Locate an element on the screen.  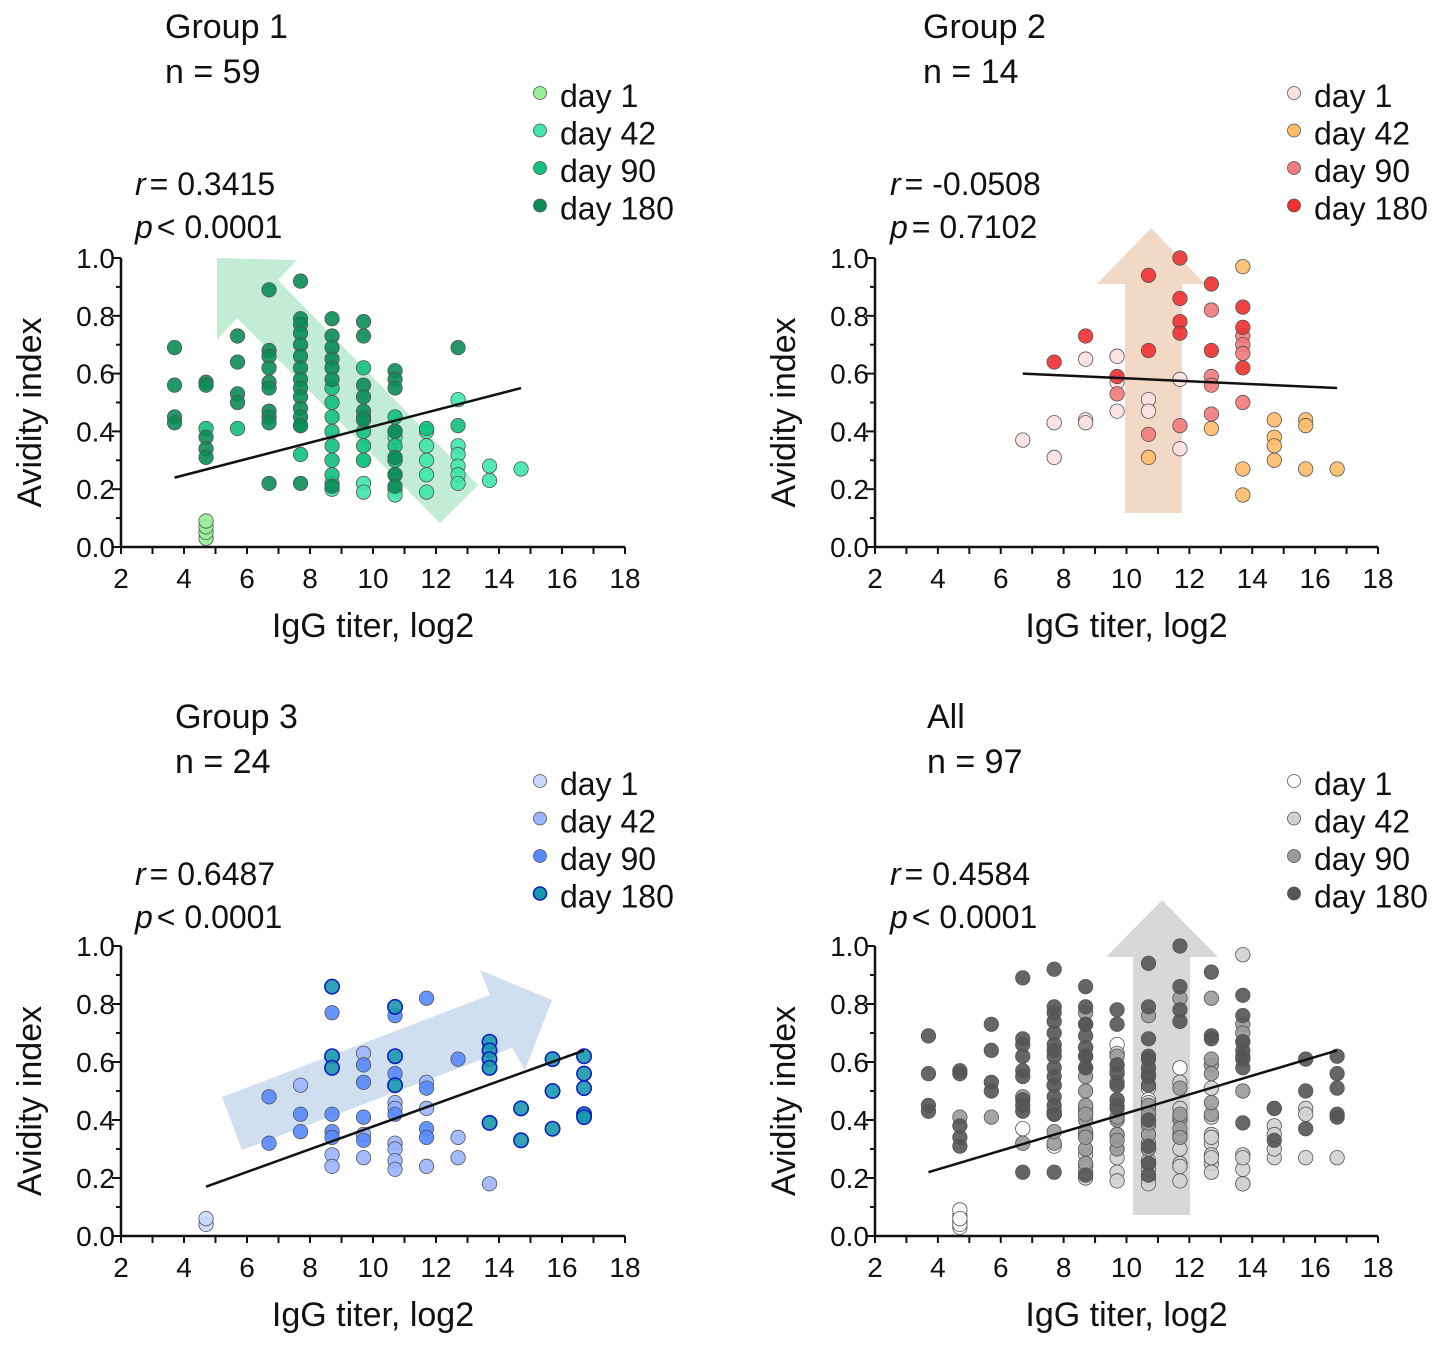
r-label: r is located at coordinates (896, 184).